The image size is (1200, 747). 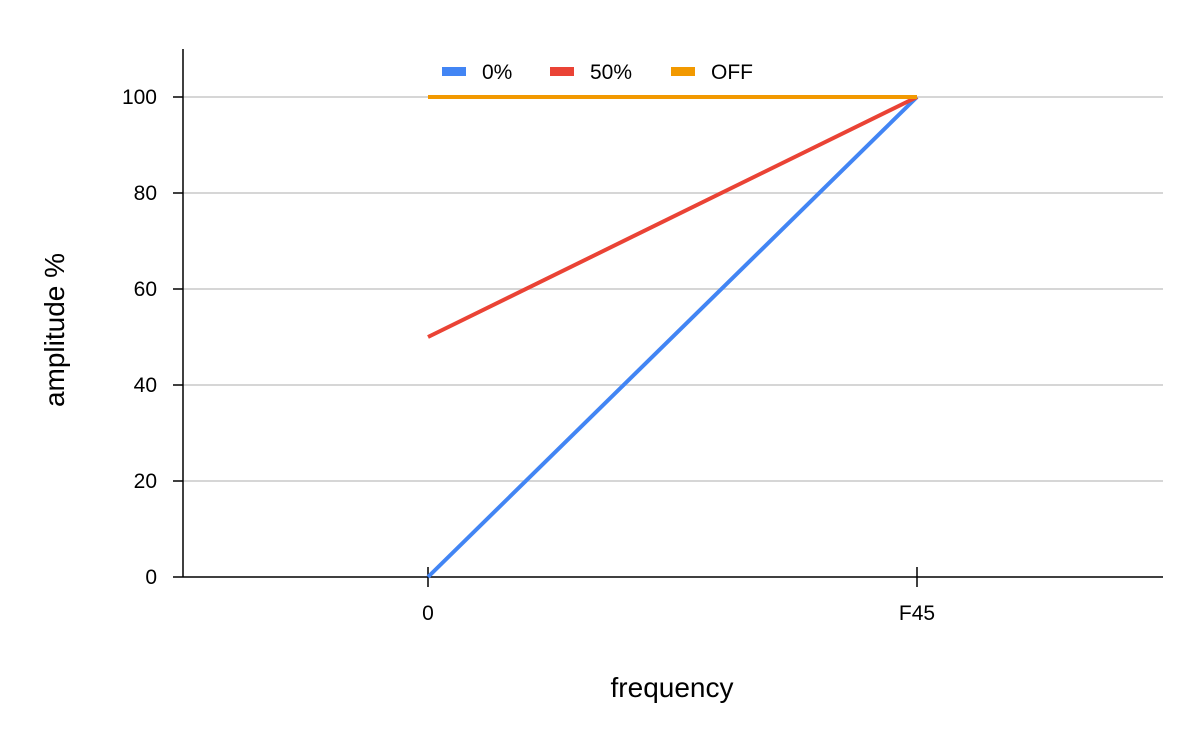 I want to click on y-tick-label: 20, so click(x=145, y=481).